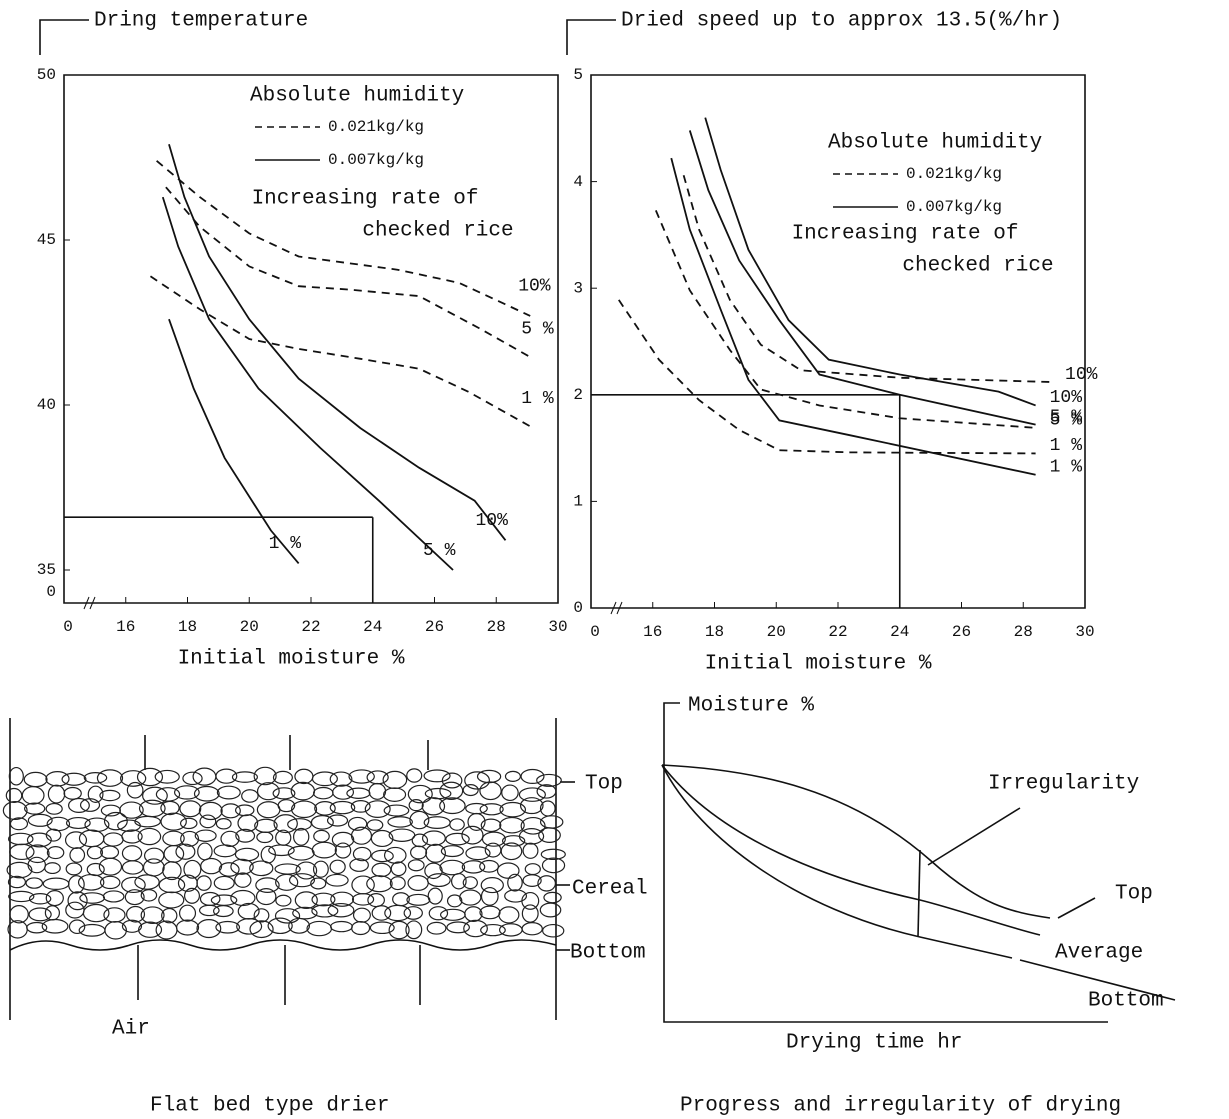  I want to click on drier-label: Bottom, so click(608, 953).